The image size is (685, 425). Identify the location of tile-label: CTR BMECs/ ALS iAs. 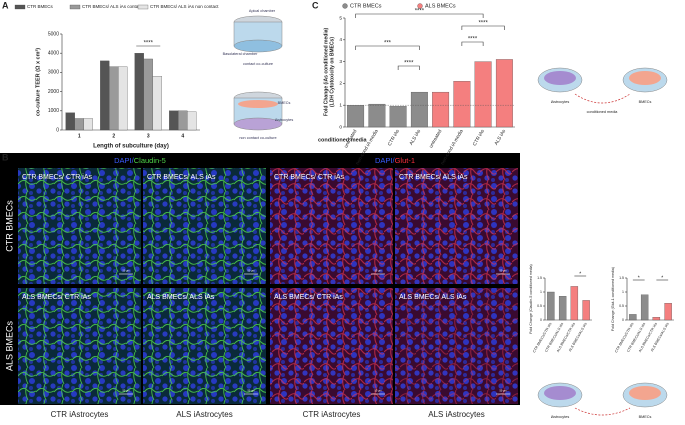
(181, 177).